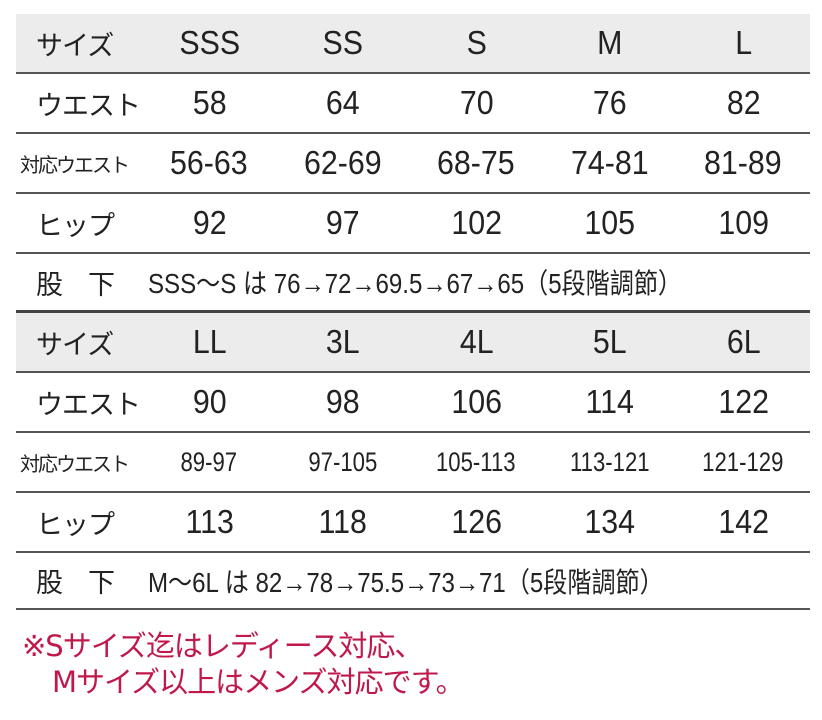 The width and height of the screenshot is (822, 720). I want to click on note-line-1: ※Sサイズ迄はレディース対応、, so click(222, 646).